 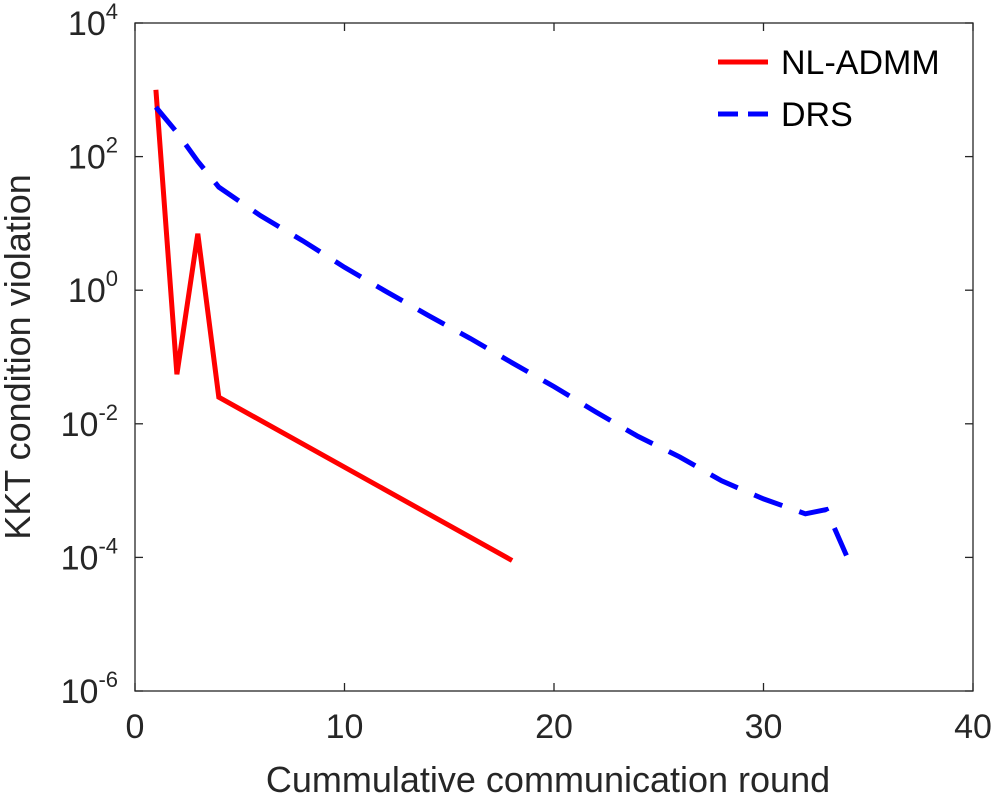 I want to click on legend: NL-ADMM DRS, so click(x=829, y=89).